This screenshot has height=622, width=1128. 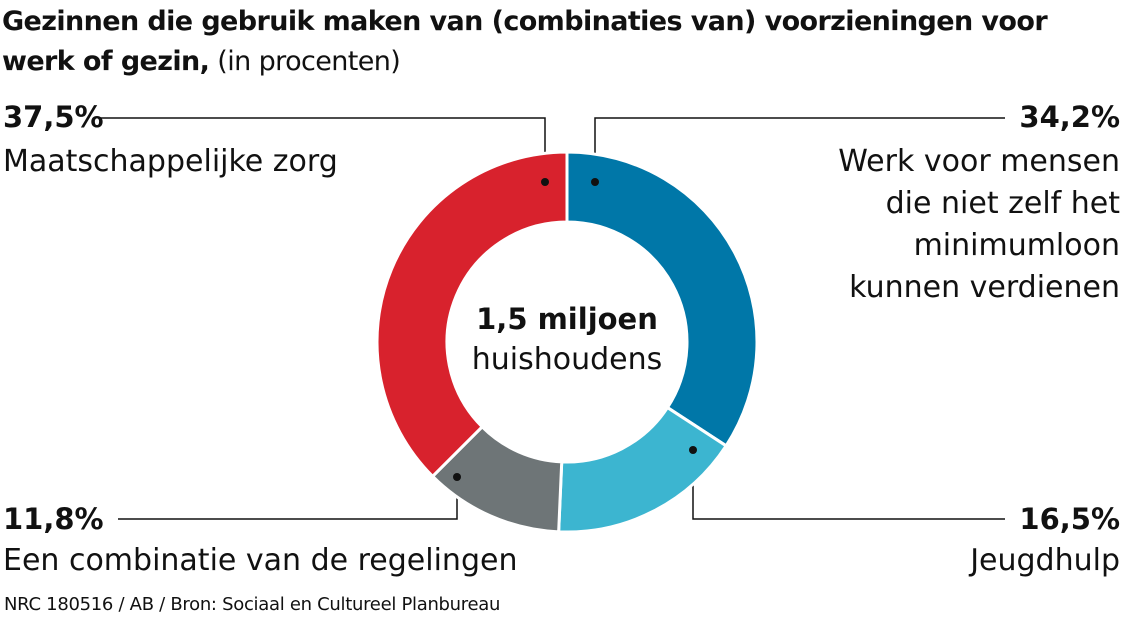 What do you see at coordinates (53, 117) in the screenshot?
I see `value-label: 37,5%` at bounding box center [53, 117].